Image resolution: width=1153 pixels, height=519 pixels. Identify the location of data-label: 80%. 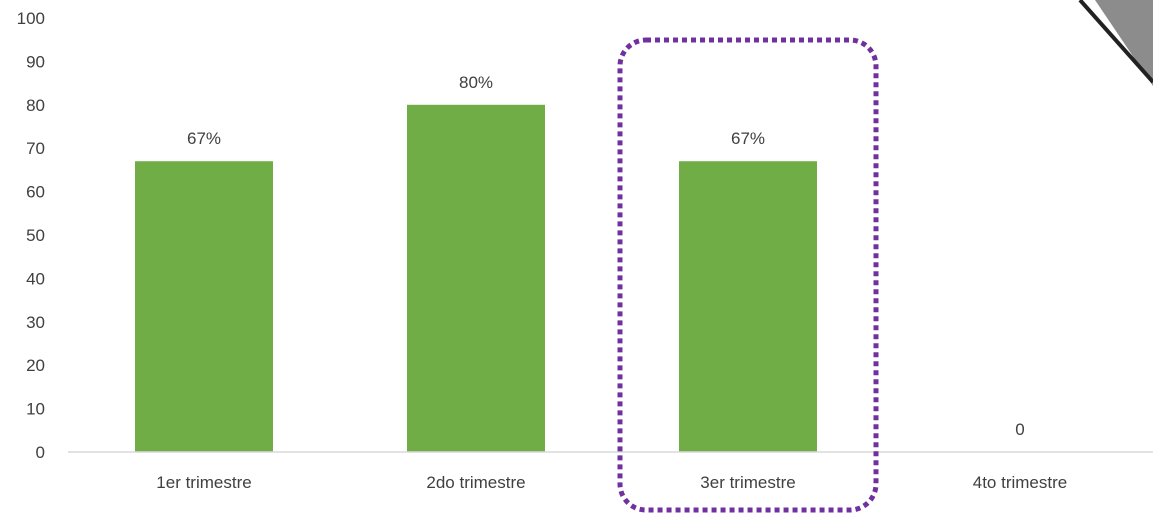
(476, 82).